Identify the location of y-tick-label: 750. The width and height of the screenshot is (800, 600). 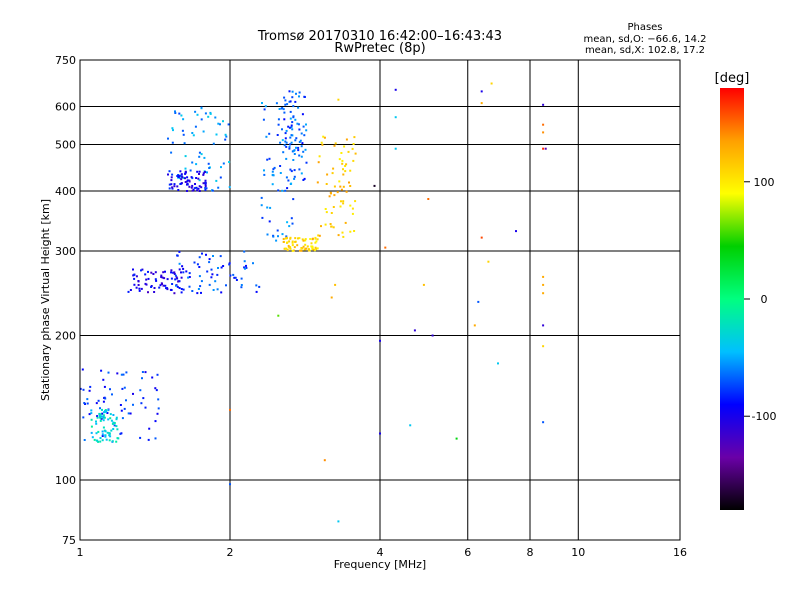
(65, 60).